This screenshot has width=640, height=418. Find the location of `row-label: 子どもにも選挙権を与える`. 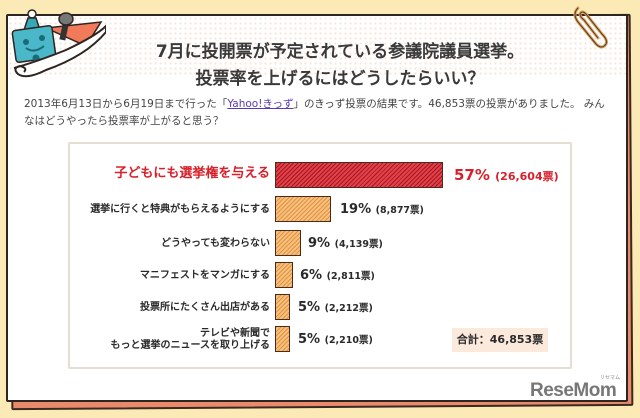

row-label: 子どもにも選挙権を与える is located at coordinates (192, 173).